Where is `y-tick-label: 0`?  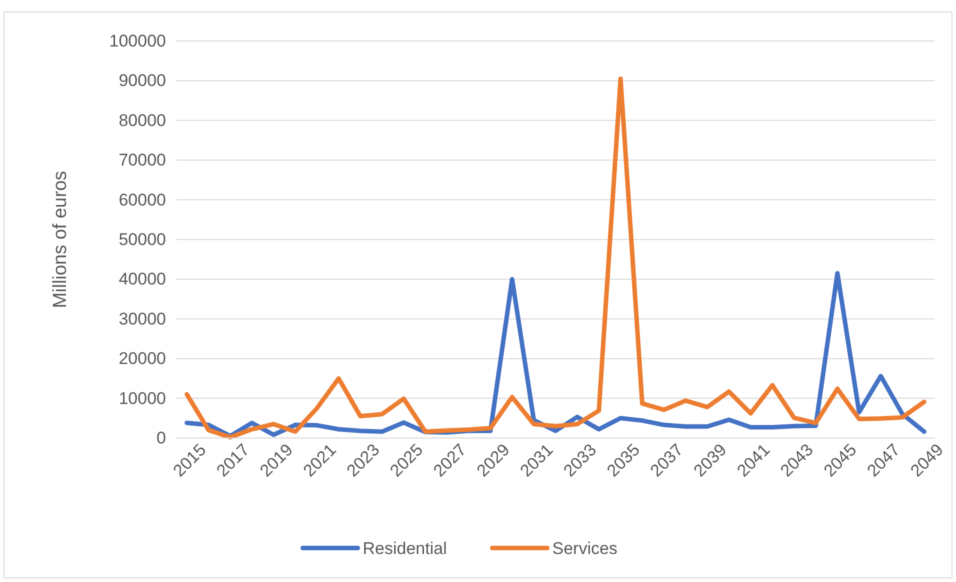
y-tick-label: 0 is located at coordinates (161, 438).